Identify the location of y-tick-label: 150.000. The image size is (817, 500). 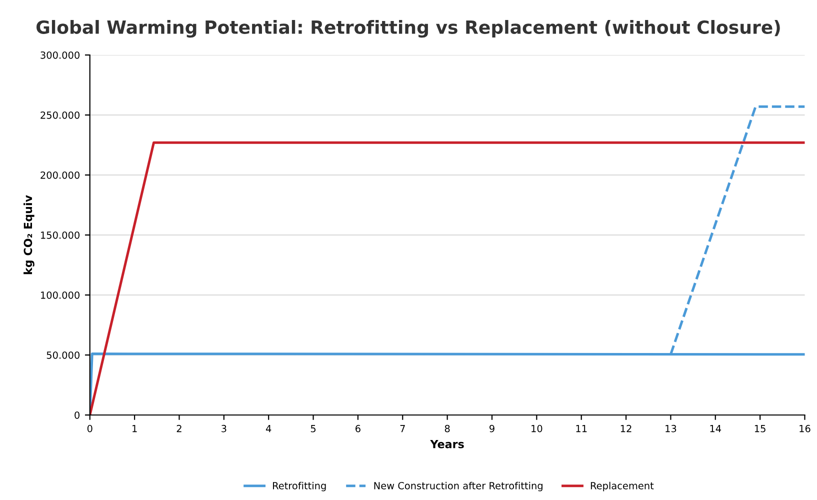
(60, 235).